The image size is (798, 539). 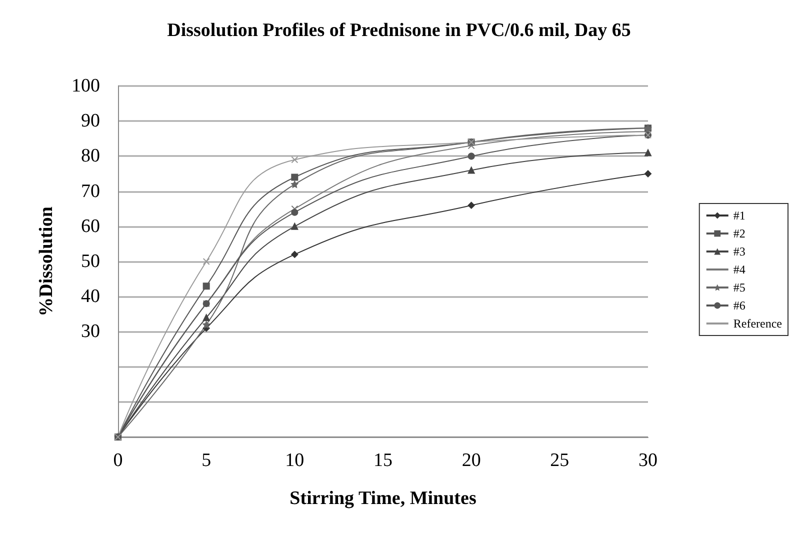 What do you see at coordinates (46, 261) in the screenshot?
I see `y-axis-title: %Dissolution` at bounding box center [46, 261].